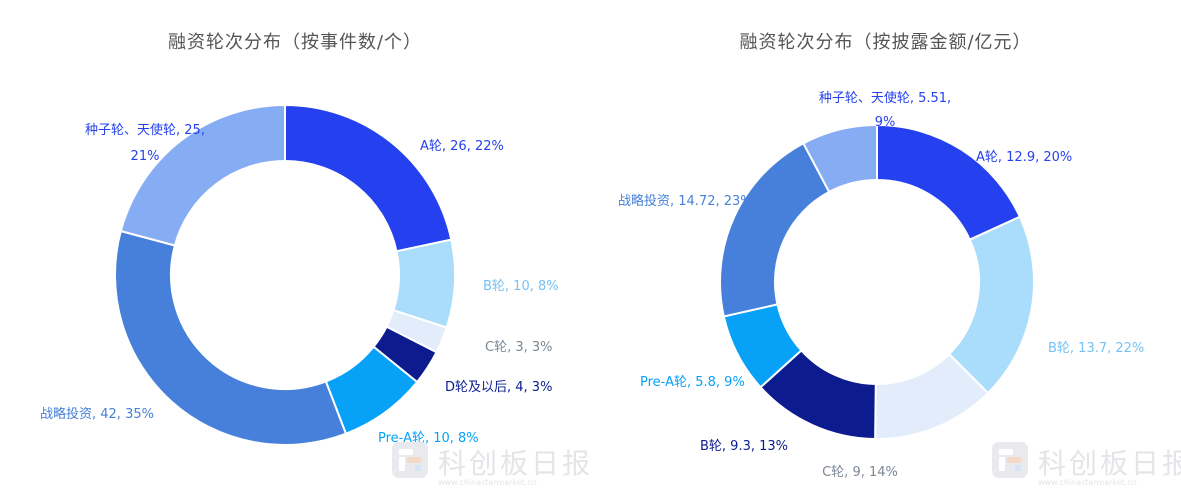 The width and height of the screenshot is (1181, 499). What do you see at coordinates (885, 42) in the screenshot?
I see `chart-title: 融资轮次分布（按披露金额/亿元）` at bounding box center [885, 42].